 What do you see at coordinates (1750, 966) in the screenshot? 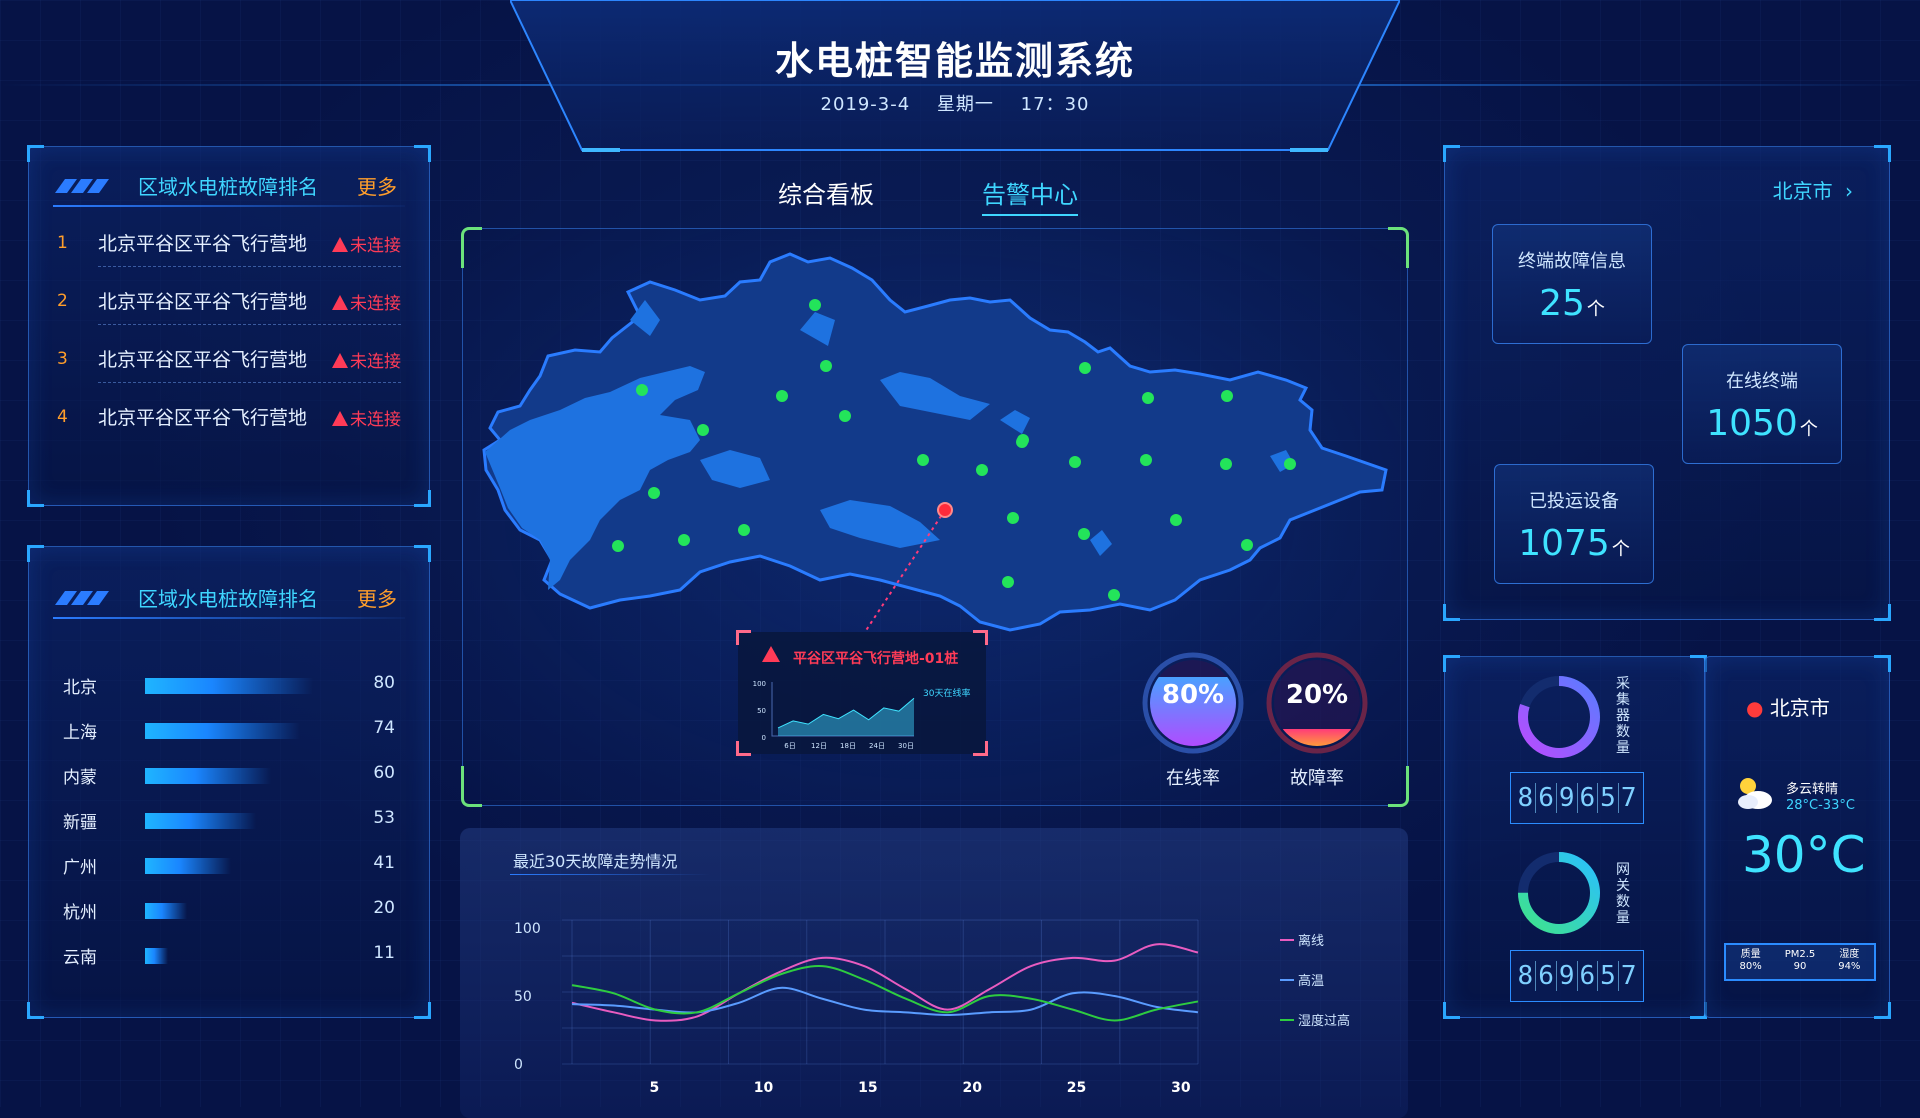
I see `aq-value: 80%` at bounding box center [1750, 966].